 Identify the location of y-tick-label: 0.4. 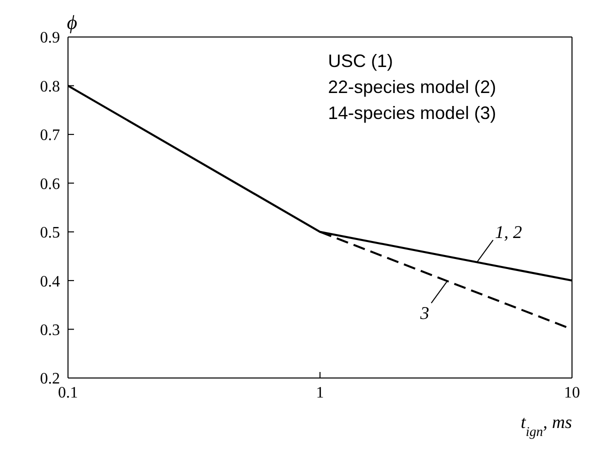
(50, 281).